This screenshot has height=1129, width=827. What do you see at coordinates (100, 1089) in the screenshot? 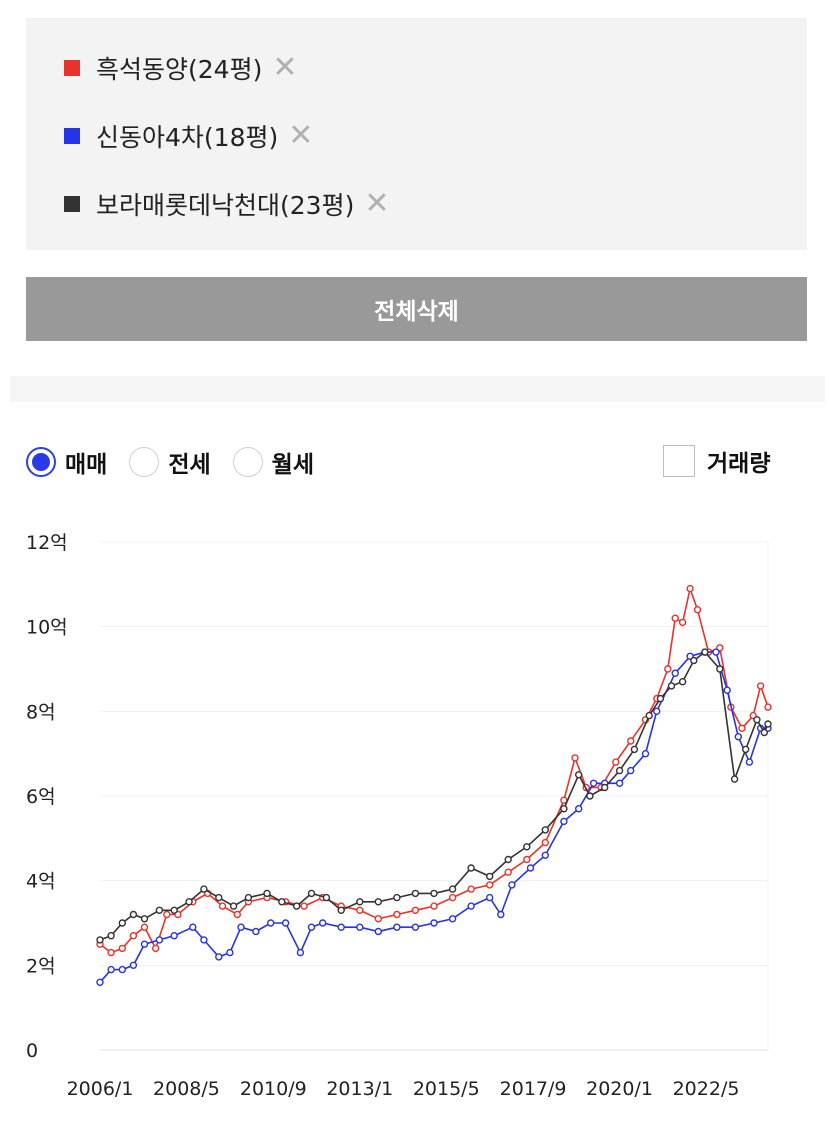
I see `x-tick-label: 2006/1` at bounding box center [100, 1089].